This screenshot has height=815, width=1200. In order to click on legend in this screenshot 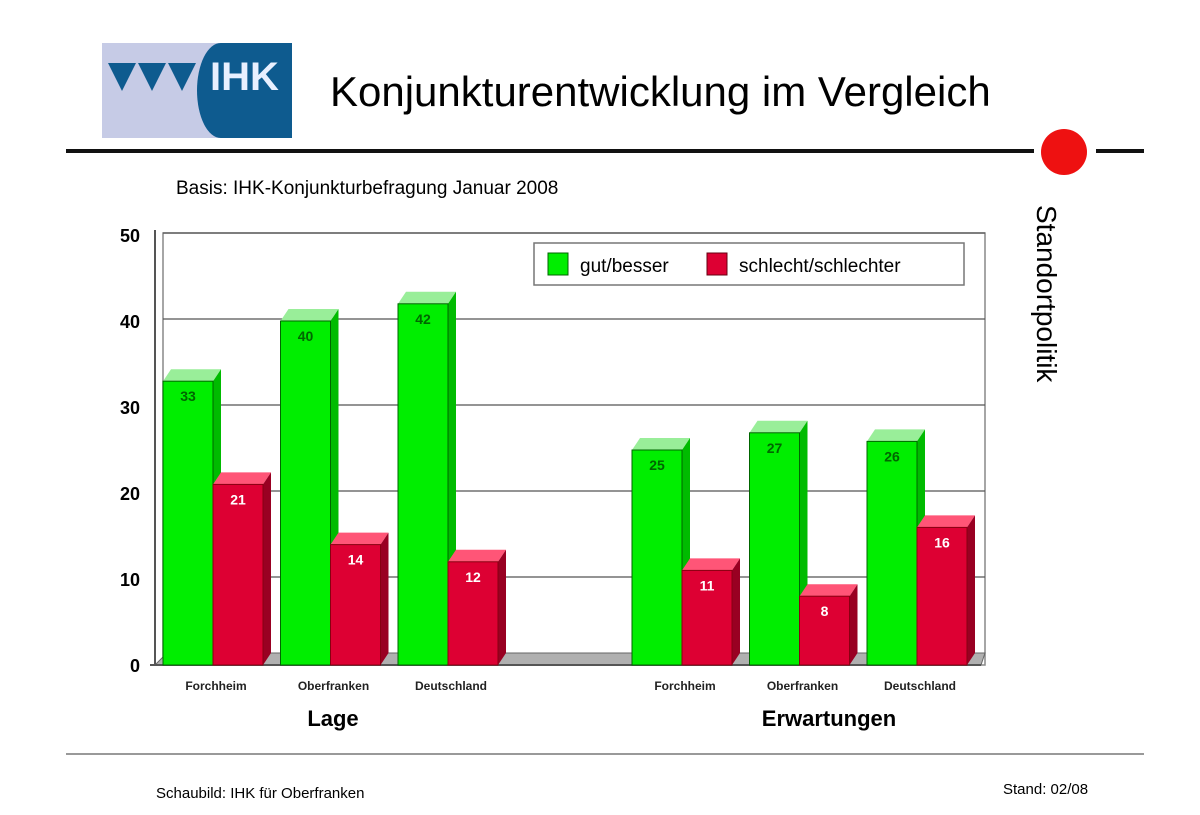, I will do `click(749, 264)`.